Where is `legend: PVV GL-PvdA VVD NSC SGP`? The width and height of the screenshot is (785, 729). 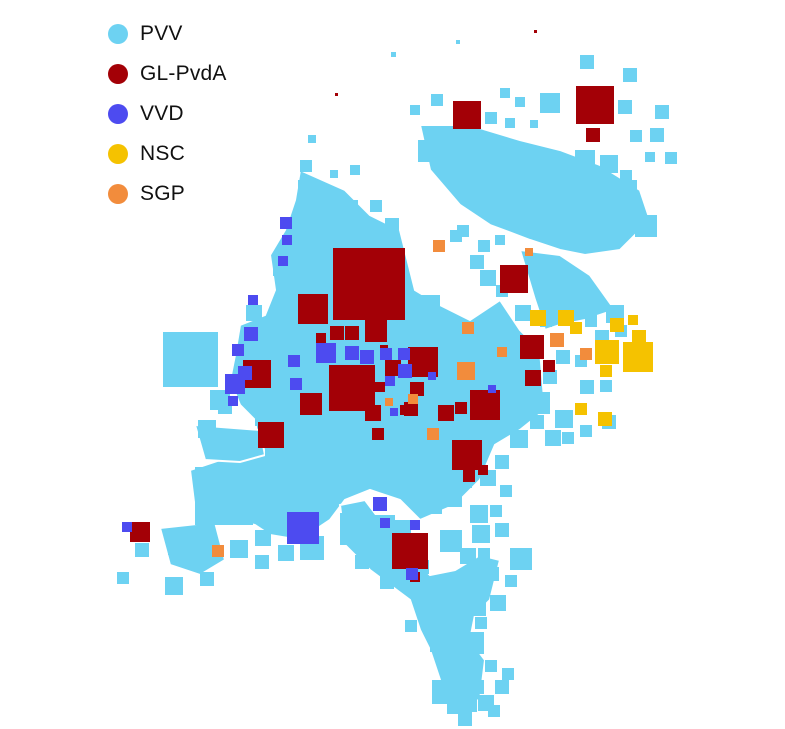 legend: PVV GL-PvdA VVD NSC SGP is located at coordinates (167, 114).